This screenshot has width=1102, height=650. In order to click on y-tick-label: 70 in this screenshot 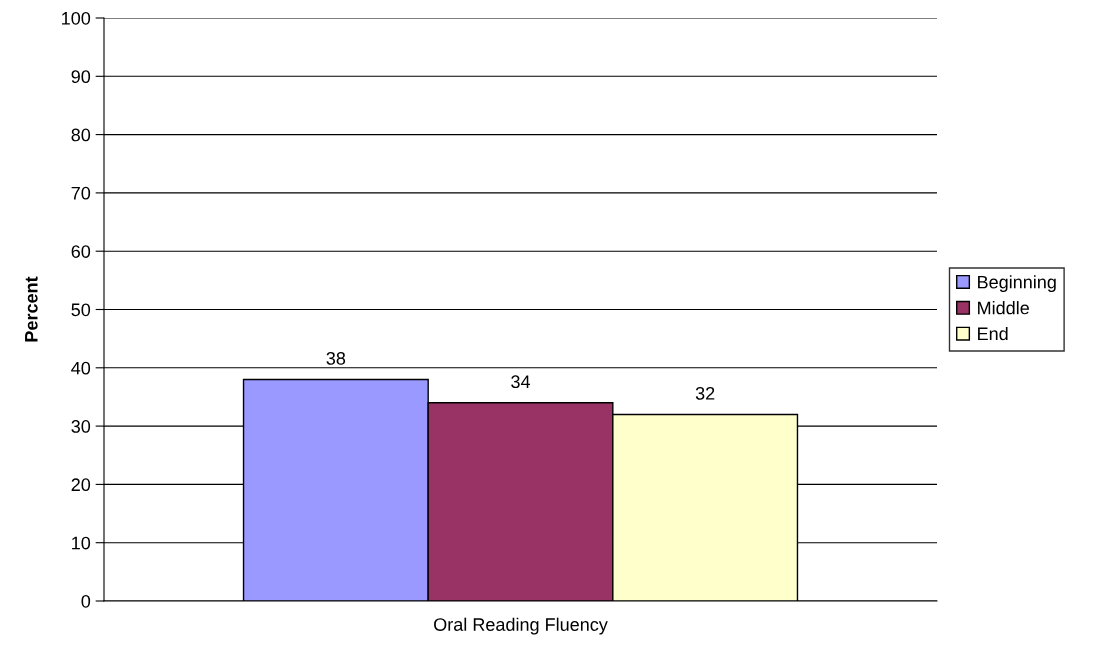, I will do `click(81, 193)`.